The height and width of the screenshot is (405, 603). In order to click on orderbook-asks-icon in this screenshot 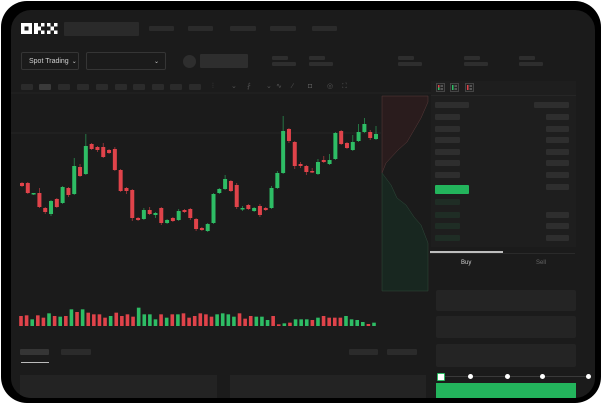, I will do `click(469, 87)`.